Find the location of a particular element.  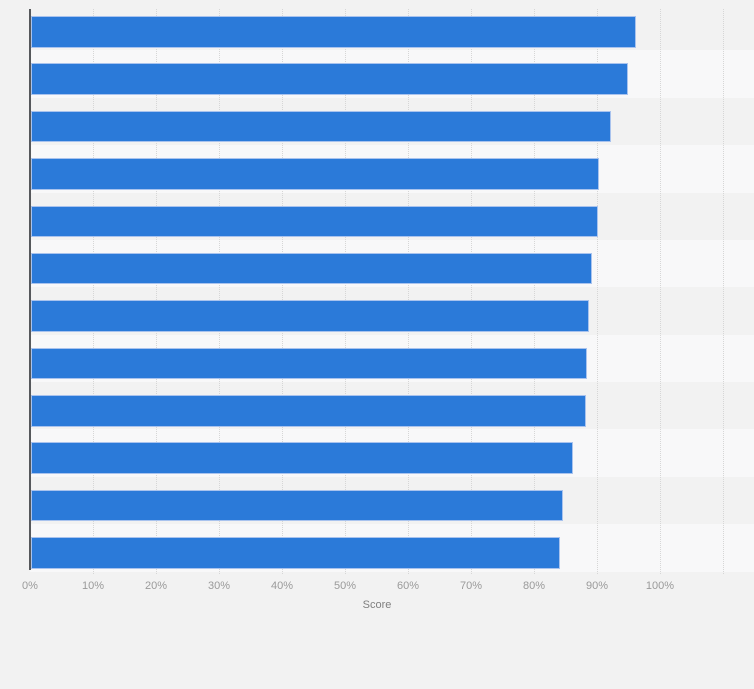

x-tick-label: 20% is located at coordinates (156, 586).